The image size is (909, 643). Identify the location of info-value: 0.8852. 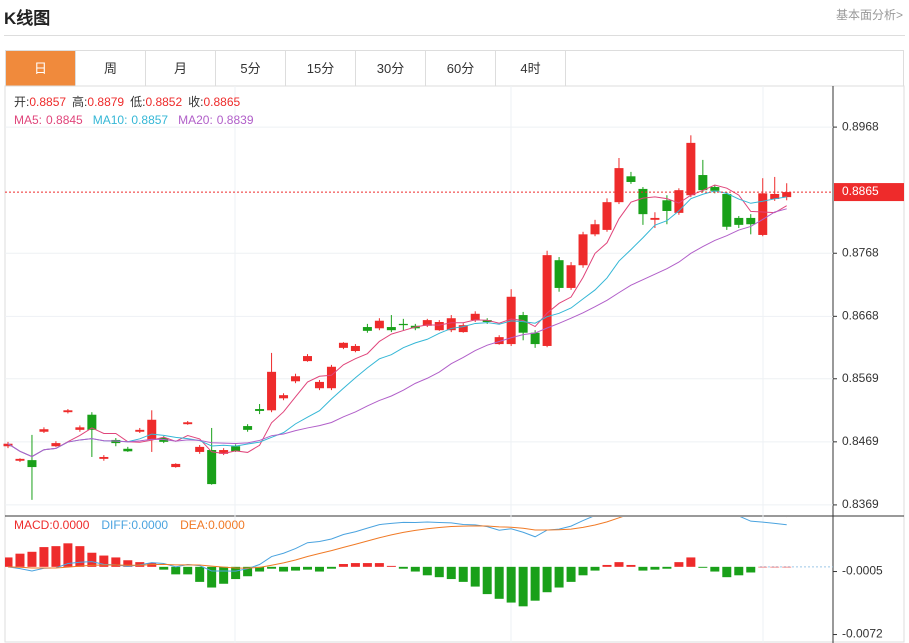
(163, 102).